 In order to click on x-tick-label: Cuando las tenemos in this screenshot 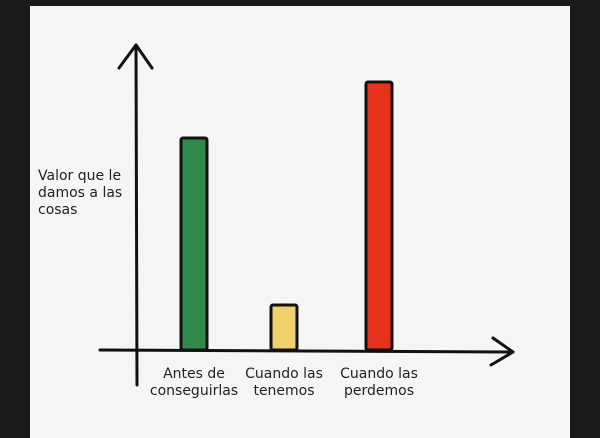, I will do `click(284, 382)`.